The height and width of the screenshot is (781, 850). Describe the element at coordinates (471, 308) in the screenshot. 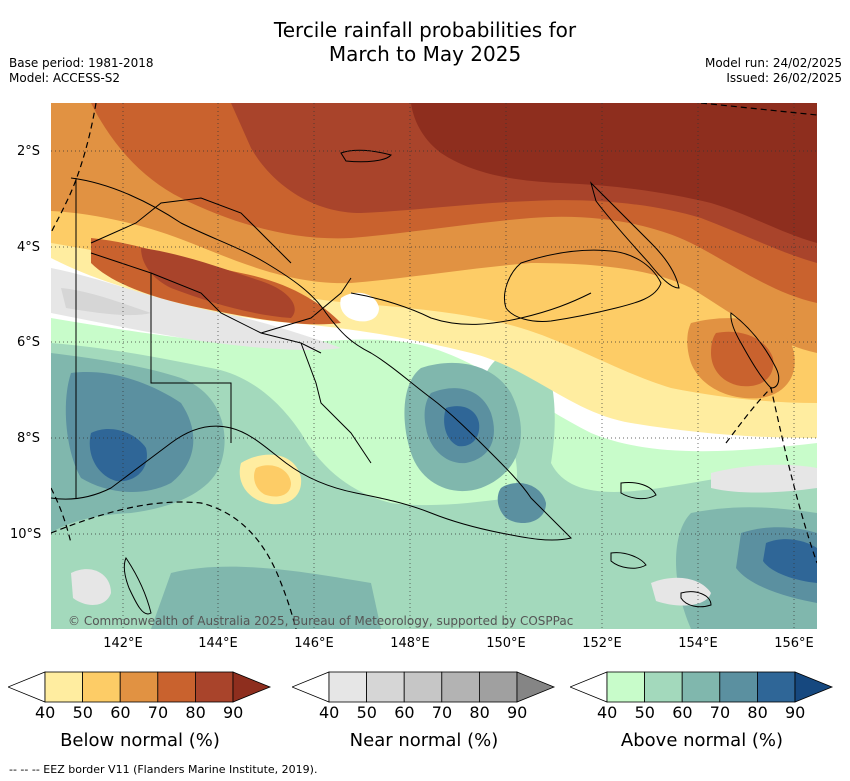

I see `north-coast-detail` at that location.